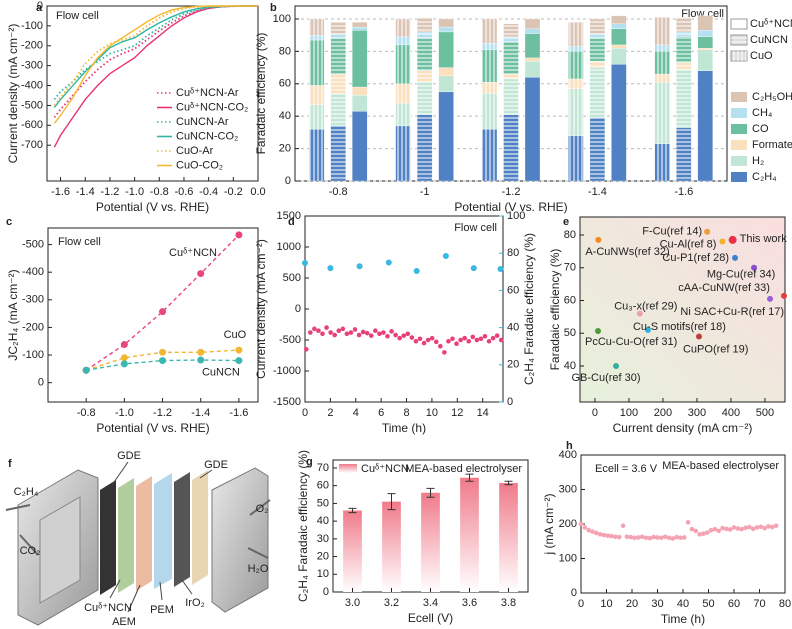 This screenshot has height=629, width=792. Describe the element at coordinates (381, 413) in the screenshot. I see `x-tick-label: 6` at that location.